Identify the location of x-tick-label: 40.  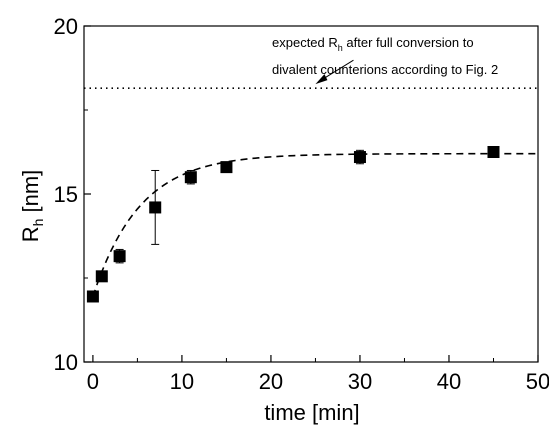
(449, 381).